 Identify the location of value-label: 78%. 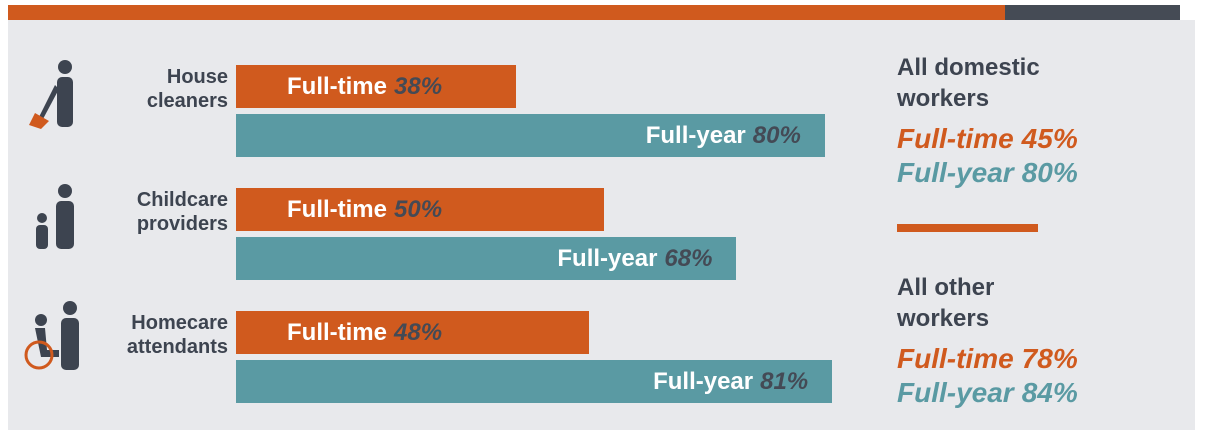
(1049, 358).